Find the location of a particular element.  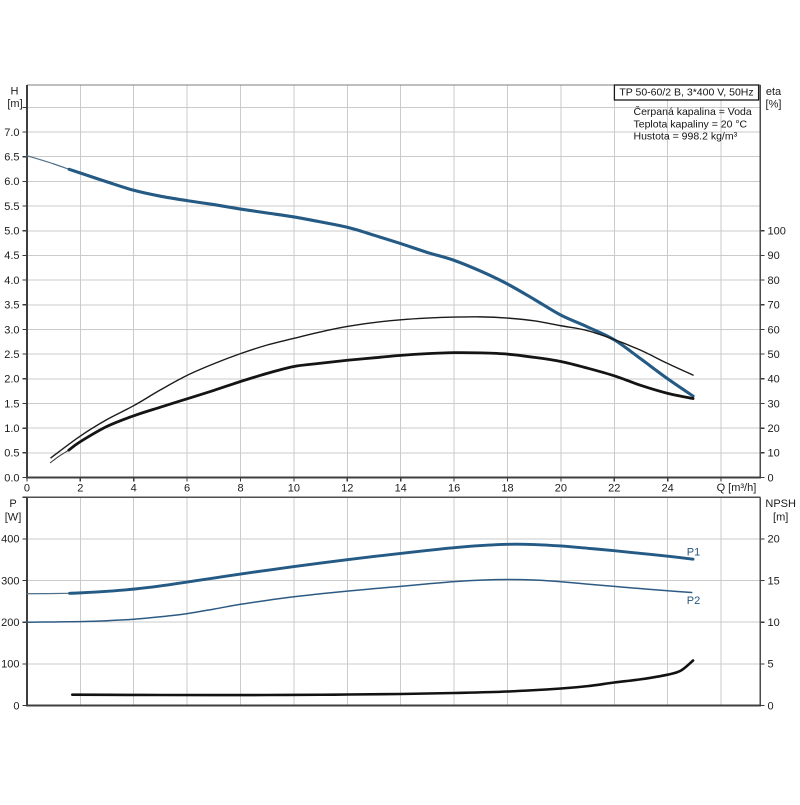

svg-text: Teplota kapaliny = 20 °C is located at coordinates (691, 124).